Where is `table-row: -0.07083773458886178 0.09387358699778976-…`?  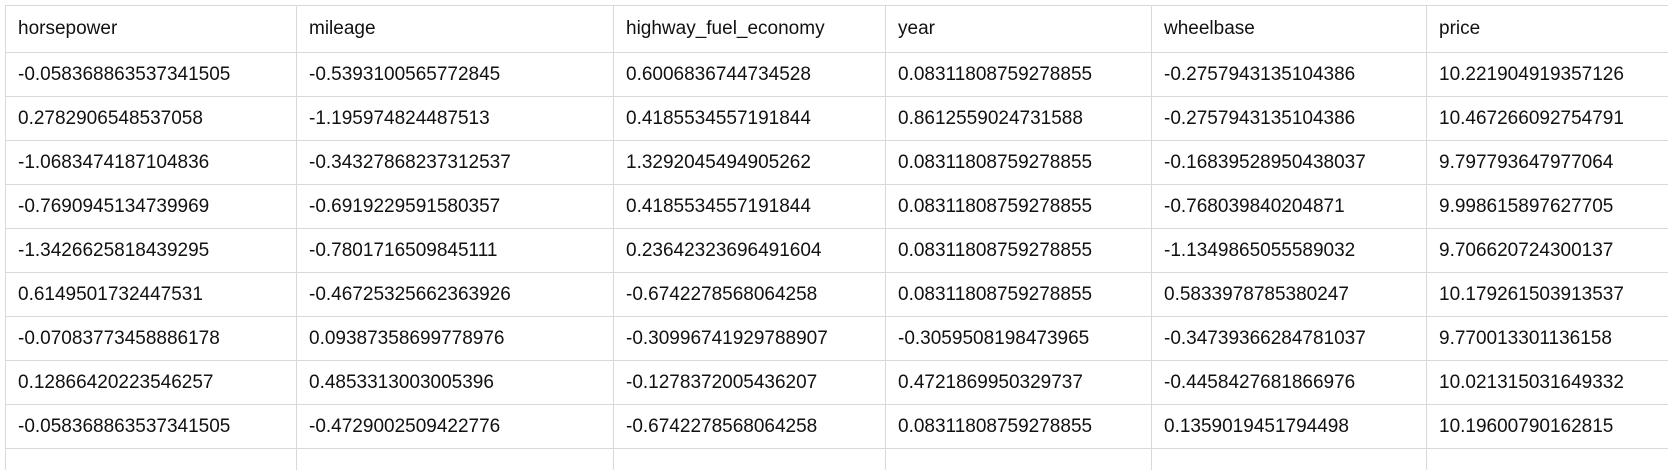 table-row: -0.07083773458886178 0.09387358699778976-… is located at coordinates (836, 338).